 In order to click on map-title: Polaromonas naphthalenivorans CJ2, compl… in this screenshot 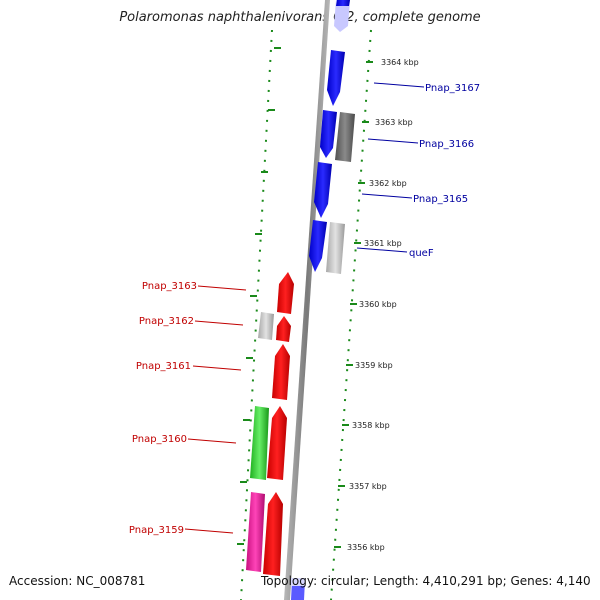, I will do `click(300, 17)`.